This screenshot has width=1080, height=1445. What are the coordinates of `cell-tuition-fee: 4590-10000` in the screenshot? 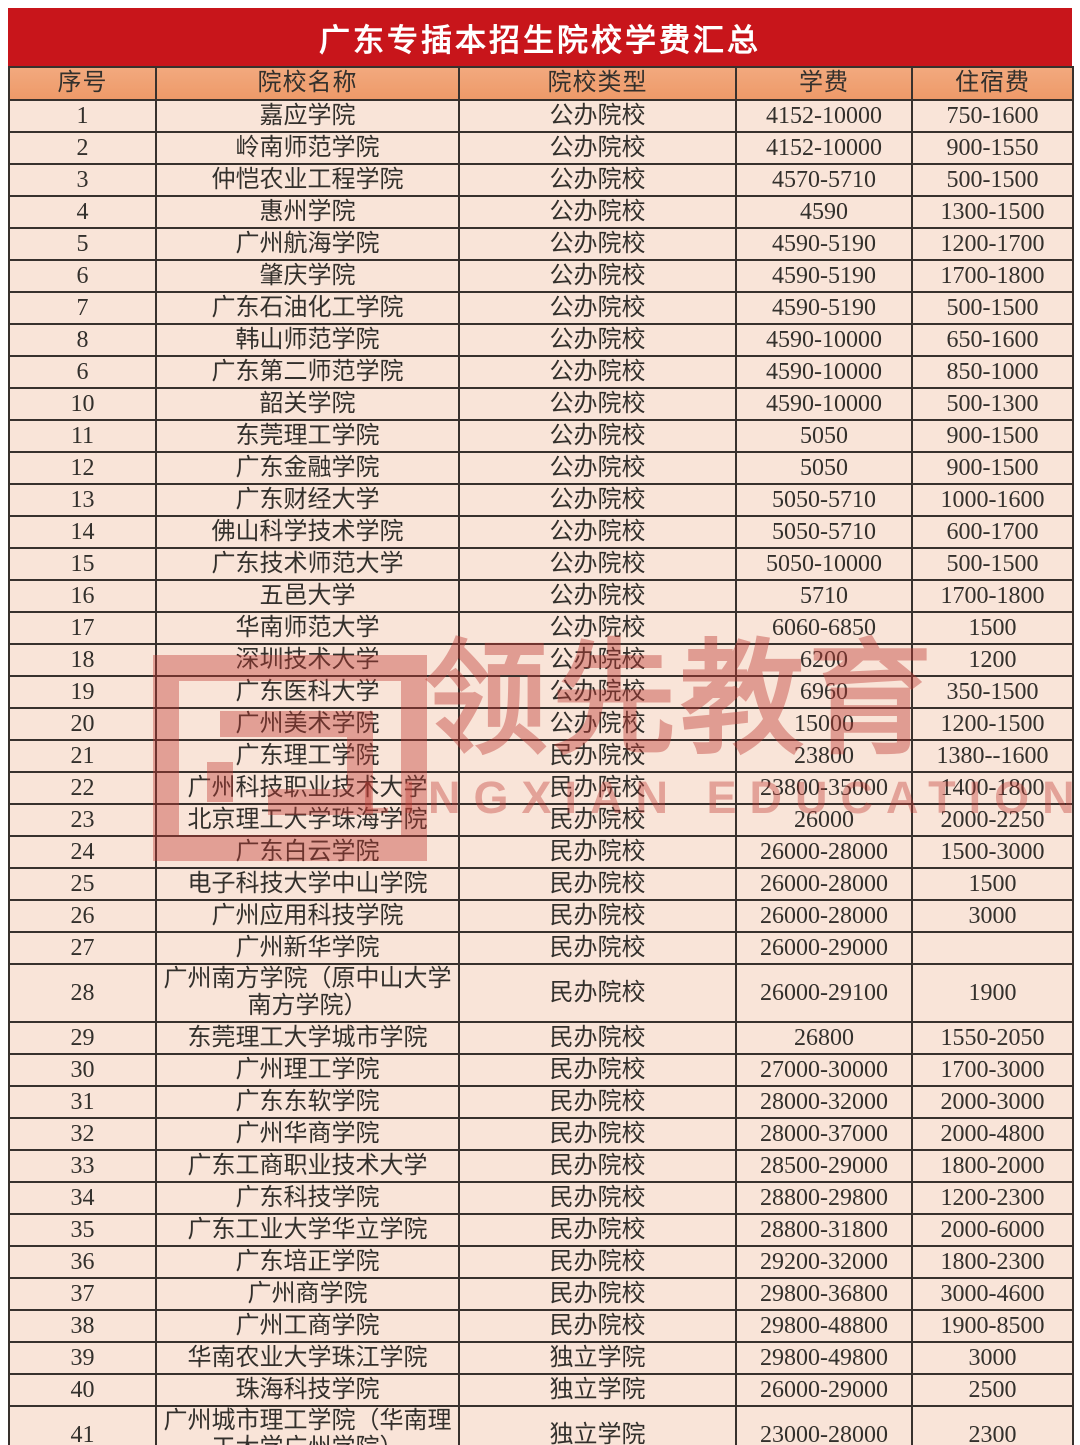 It's located at (824, 372).